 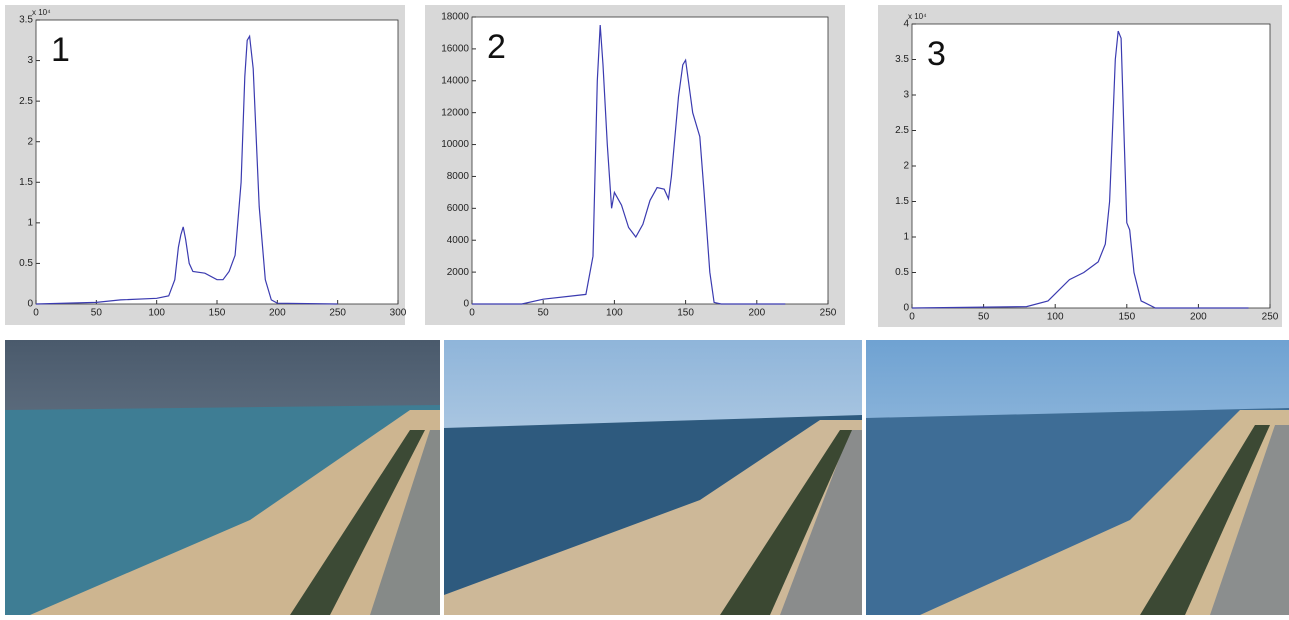 I want to click on y-tick-label: 10000, so click(x=455, y=144).